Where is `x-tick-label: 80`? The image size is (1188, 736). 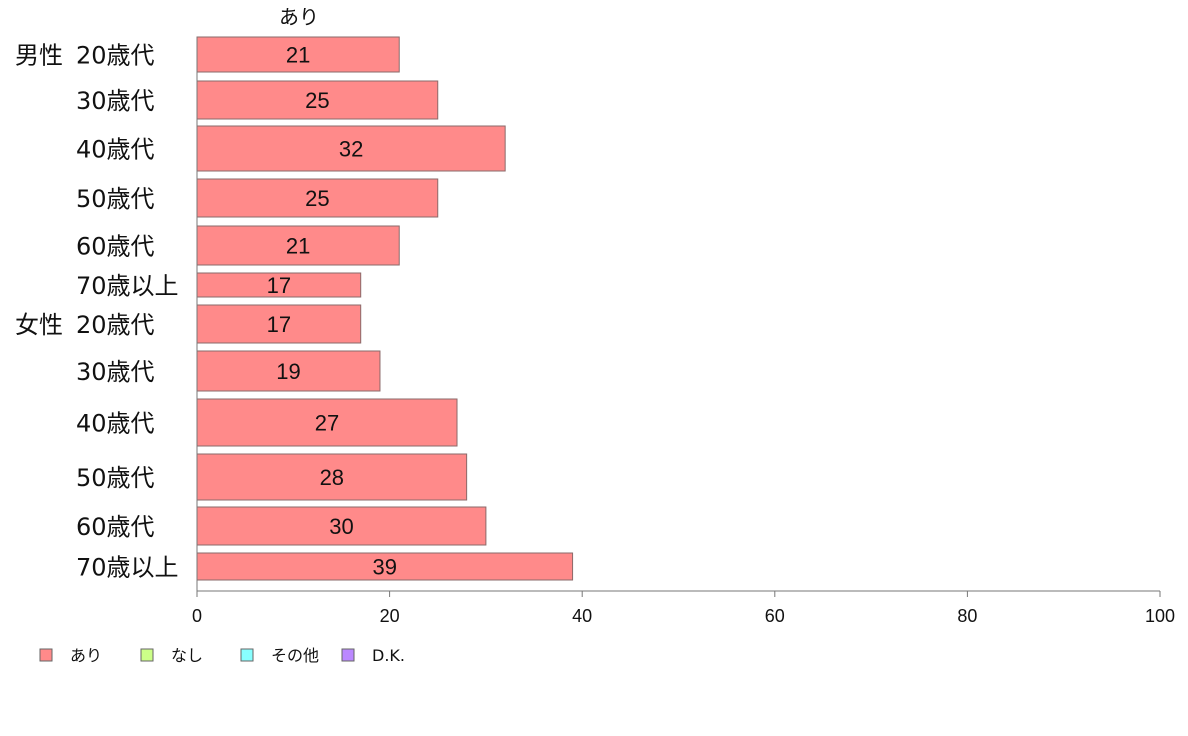 x-tick-label: 80 is located at coordinates (967, 616).